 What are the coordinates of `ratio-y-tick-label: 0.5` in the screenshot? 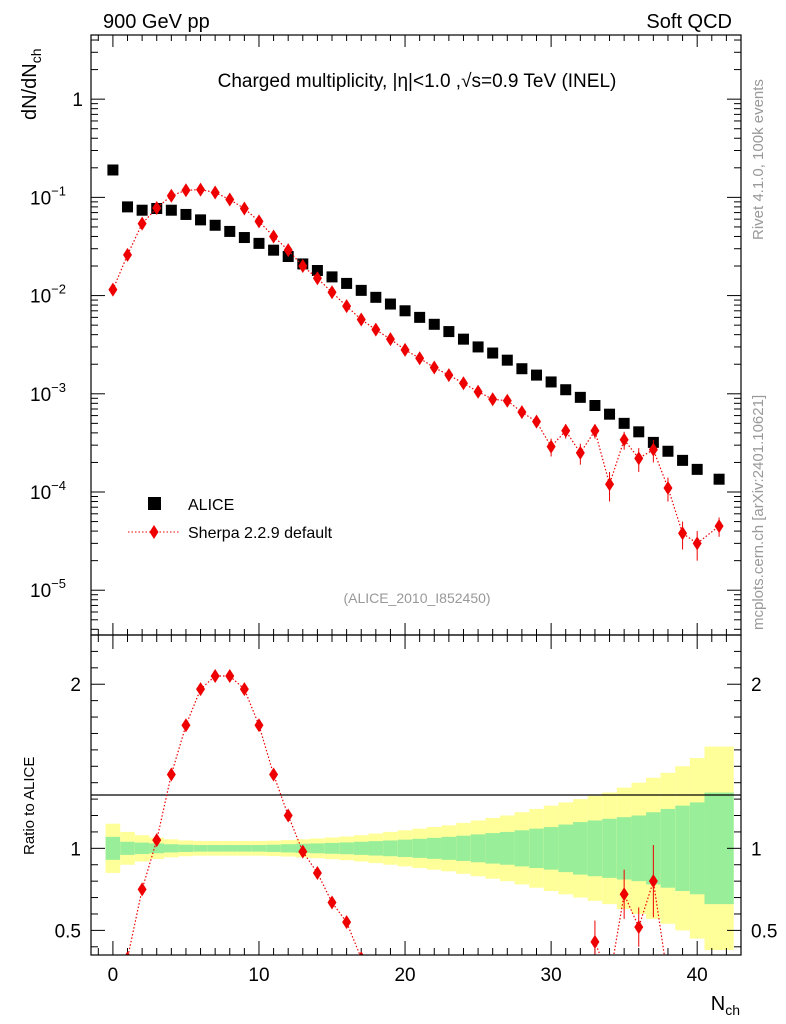 It's located at (68, 931).